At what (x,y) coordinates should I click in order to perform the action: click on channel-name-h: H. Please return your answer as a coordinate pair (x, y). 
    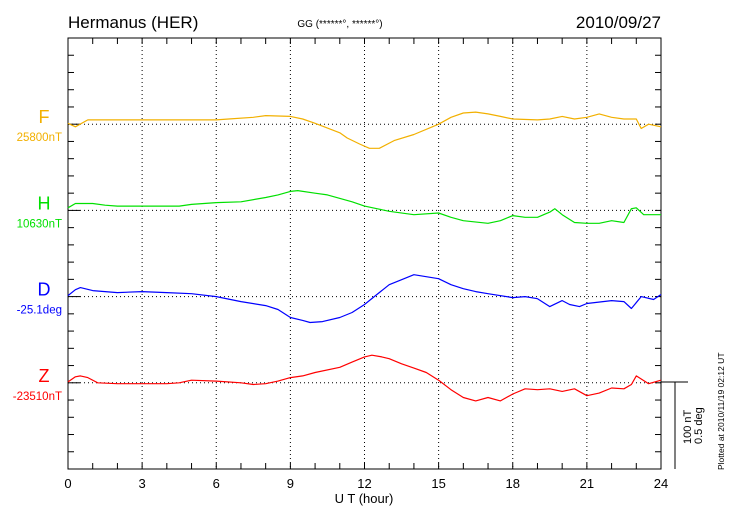
    Looking at the image, I should click on (44, 203).